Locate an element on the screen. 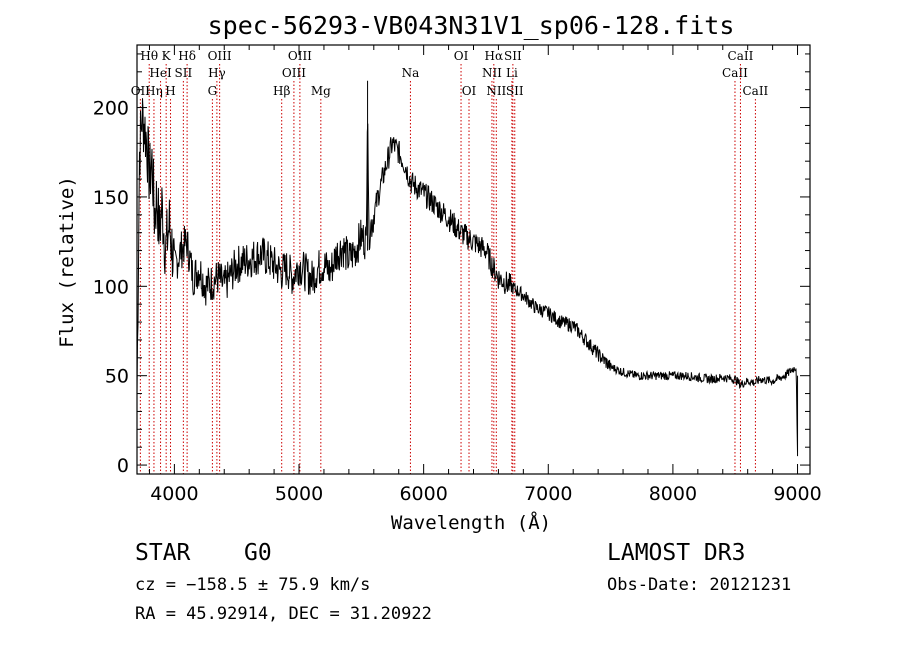  chart-title: spec-56293-VB043N31V1_sp06-128.fits is located at coordinates (471, 25).